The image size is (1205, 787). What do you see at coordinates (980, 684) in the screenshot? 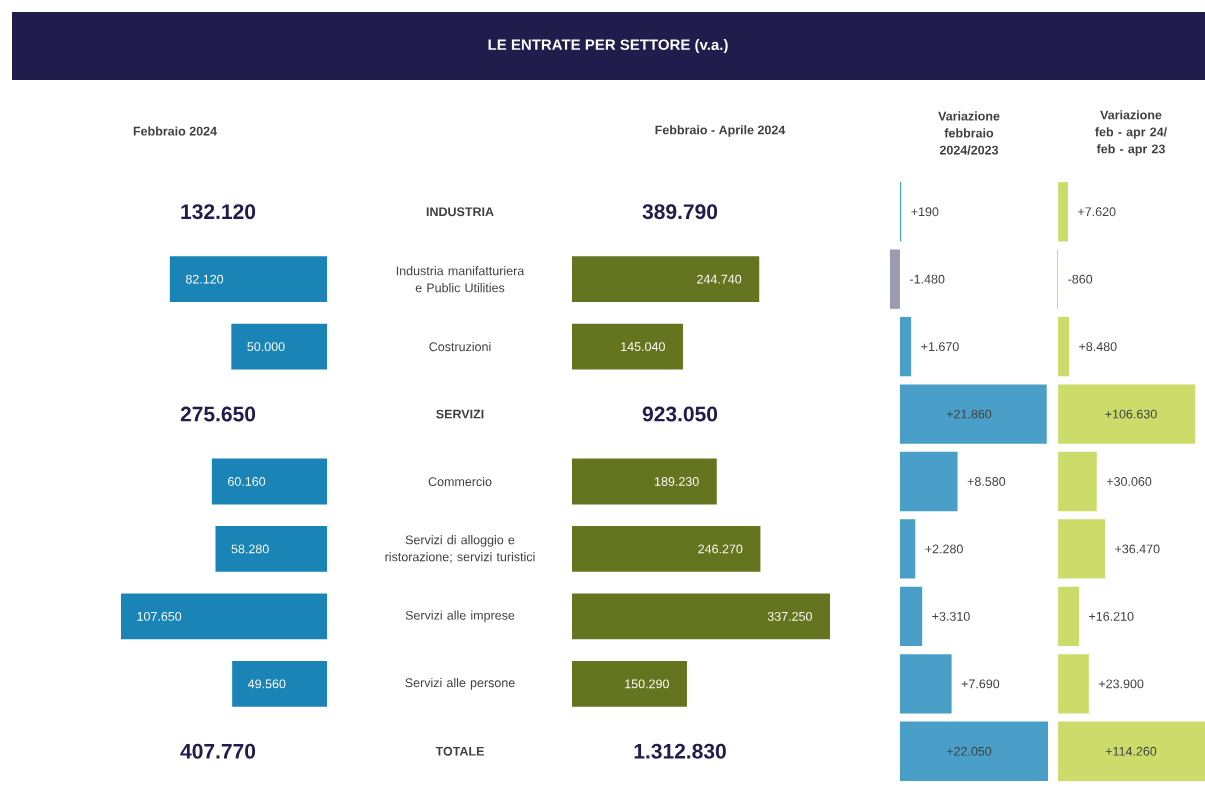
I see `data-label: +7.690` at bounding box center [980, 684].